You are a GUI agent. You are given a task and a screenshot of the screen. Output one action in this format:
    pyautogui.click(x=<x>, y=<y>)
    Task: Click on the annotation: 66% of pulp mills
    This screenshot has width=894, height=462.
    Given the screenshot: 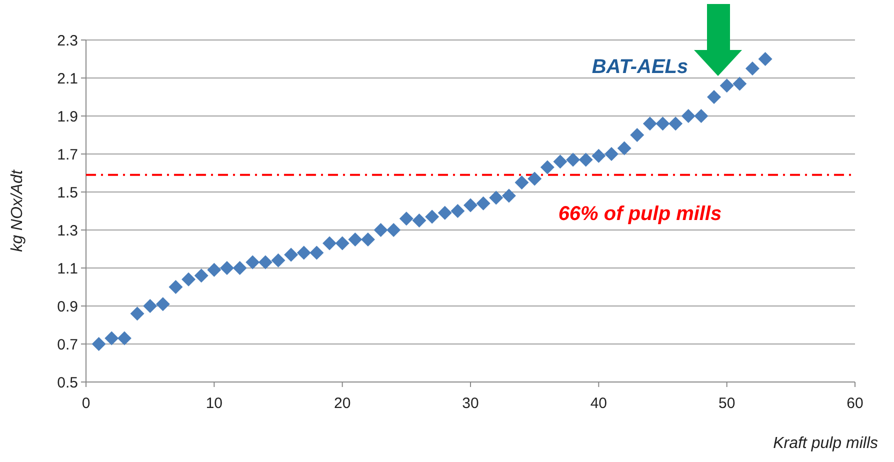 What is the action you would take?
    pyautogui.click(x=640, y=214)
    